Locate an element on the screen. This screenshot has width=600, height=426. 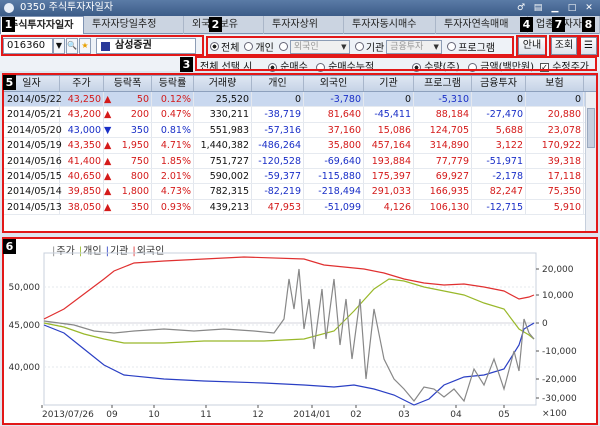
x-axis-label: 05 is located at coordinates (503, 415).